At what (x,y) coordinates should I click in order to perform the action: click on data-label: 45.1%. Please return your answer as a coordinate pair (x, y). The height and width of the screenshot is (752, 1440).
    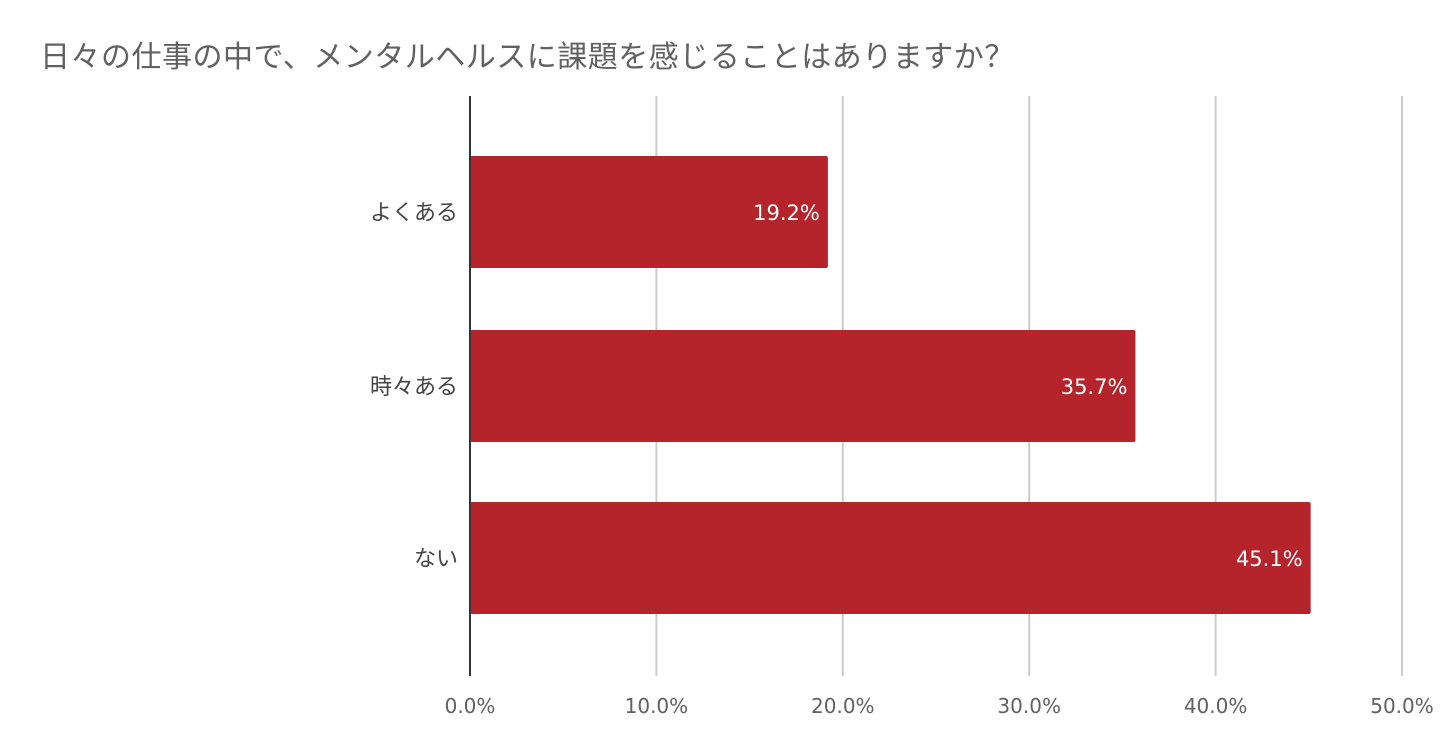
    Looking at the image, I should click on (1269, 559).